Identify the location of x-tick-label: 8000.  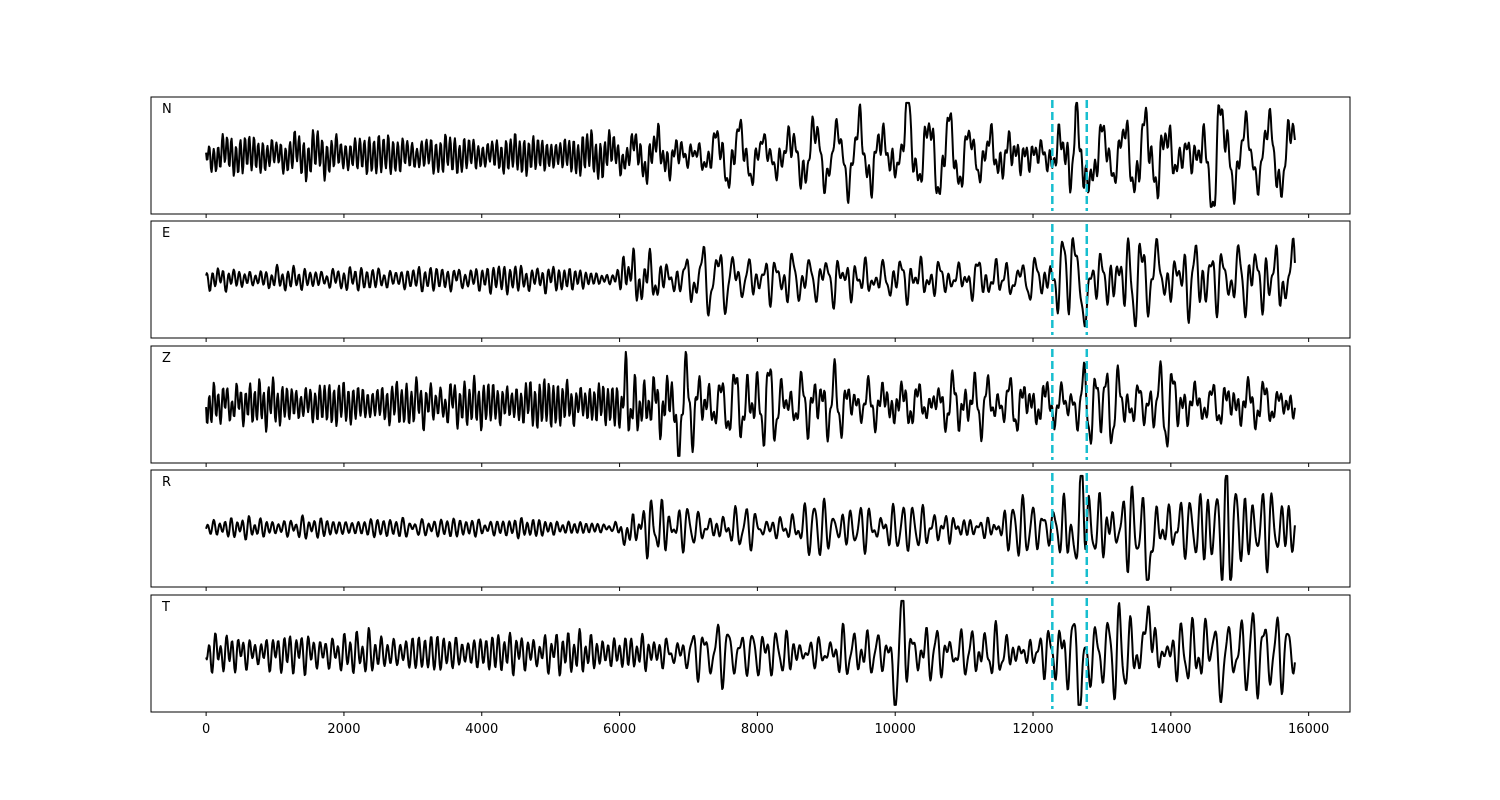
(757, 729).